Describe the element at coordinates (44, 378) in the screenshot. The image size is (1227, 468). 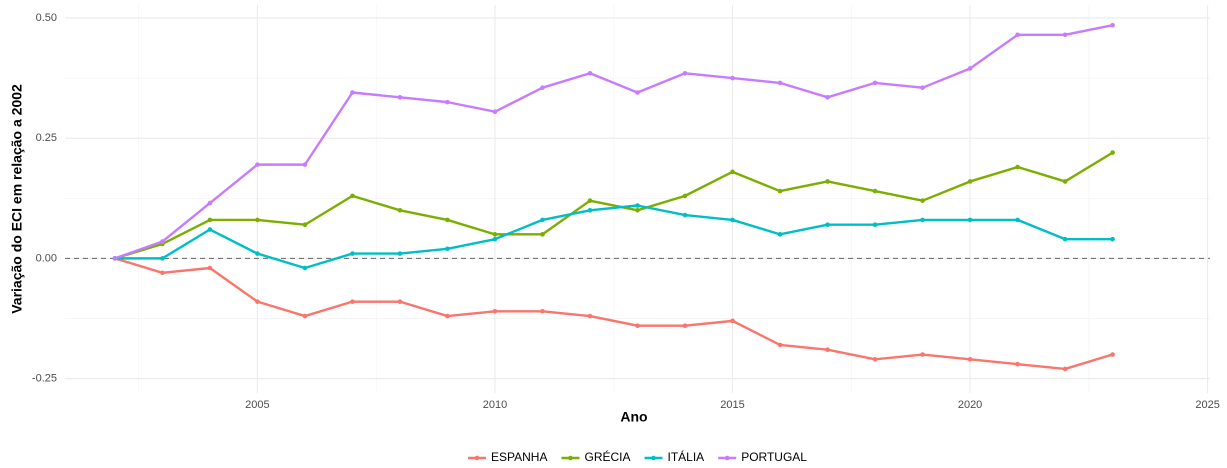
I see `y-tick-label: -0.25` at that location.